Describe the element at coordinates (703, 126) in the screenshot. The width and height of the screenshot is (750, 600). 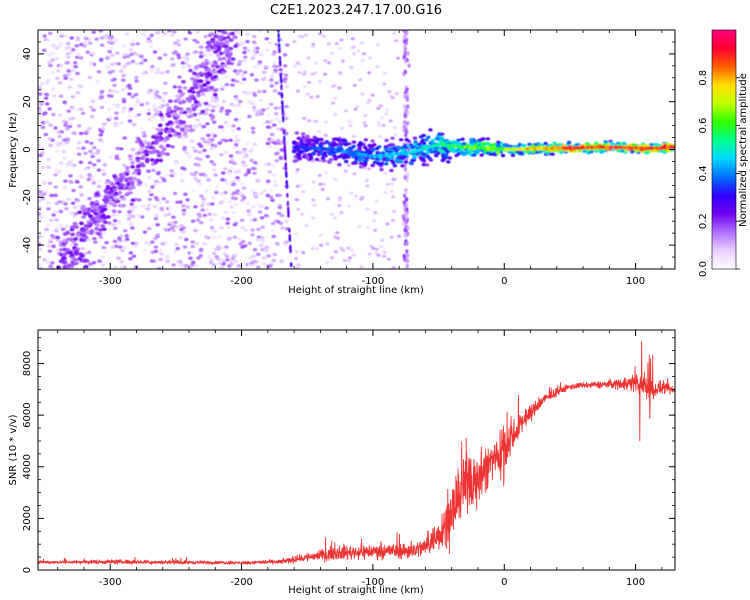
I see `colorbar-tick-label: 0.6` at that location.